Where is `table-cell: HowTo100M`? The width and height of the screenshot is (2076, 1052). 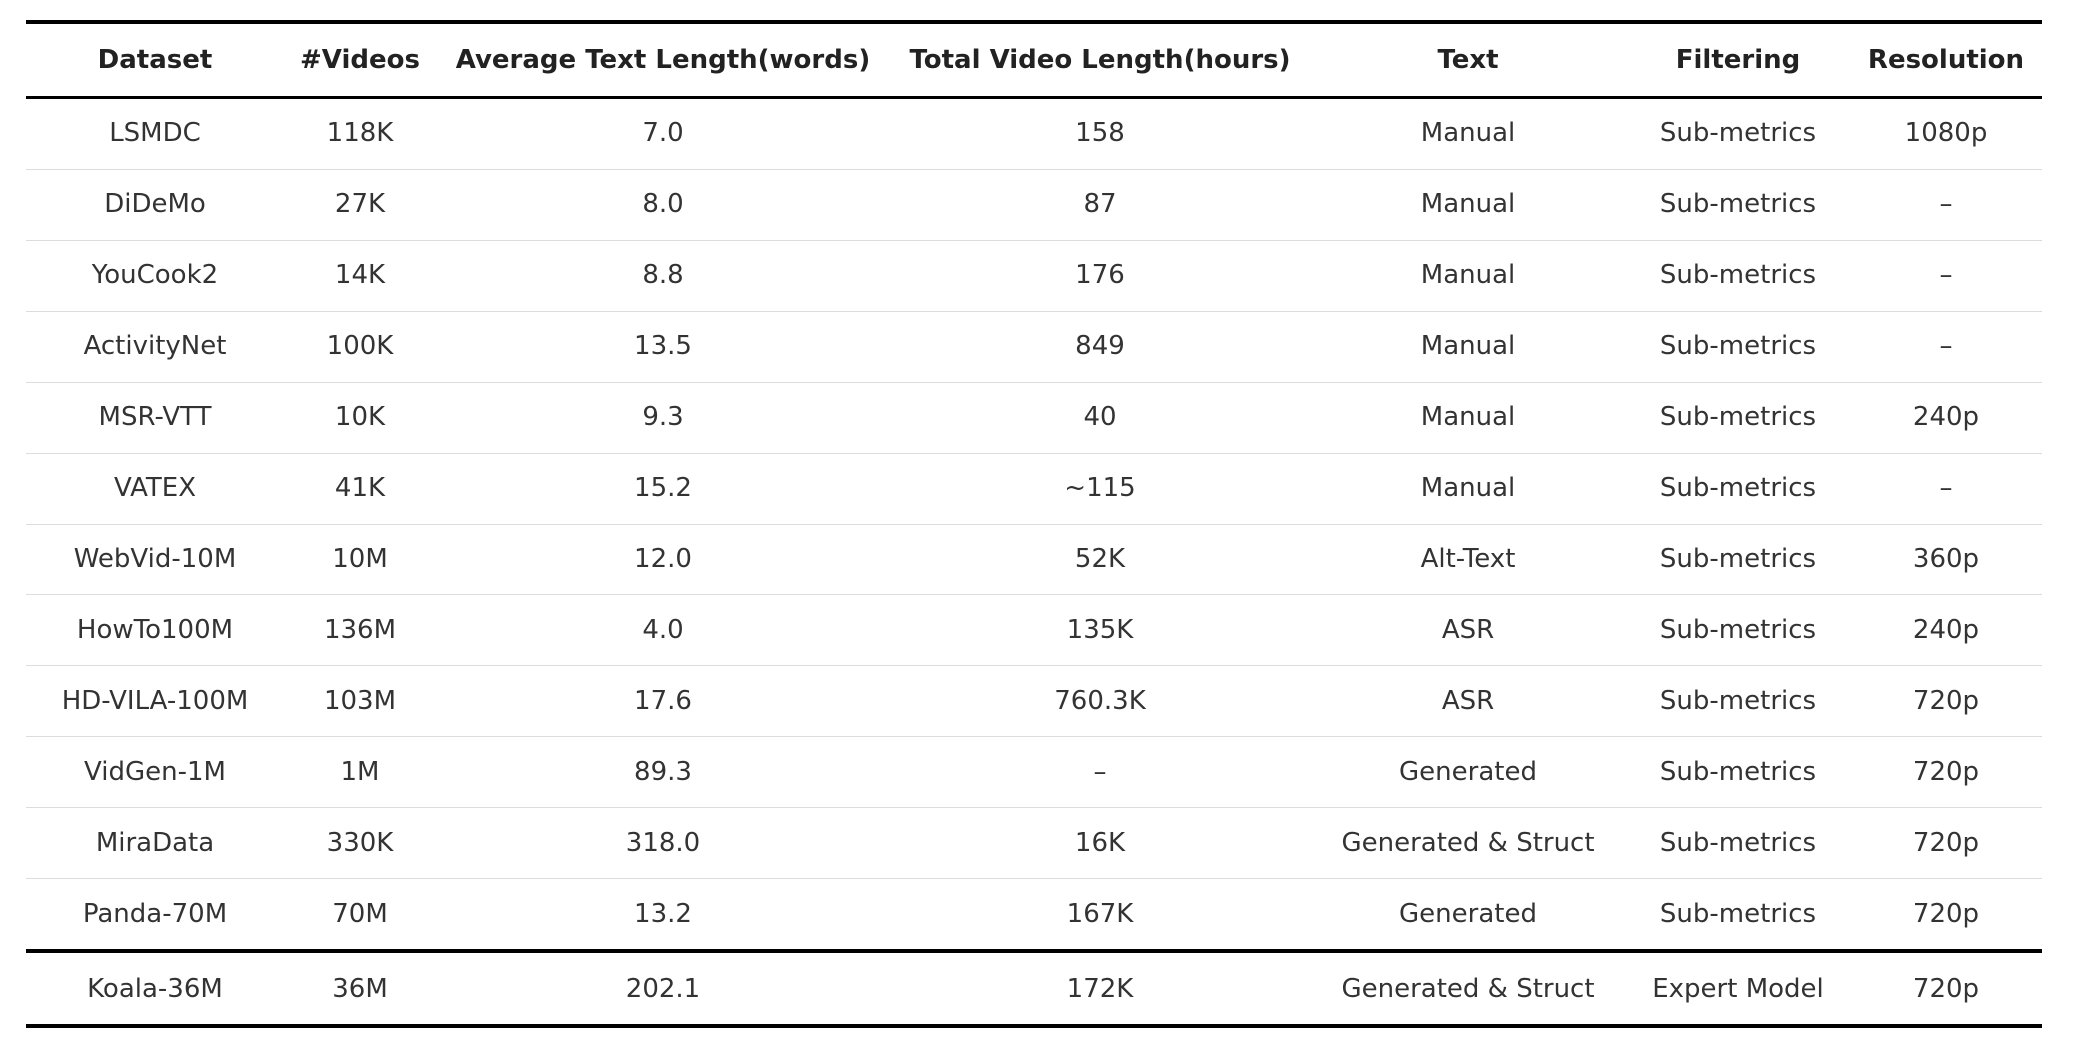
table-cell: HowTo100M is located at coordinates (155, 629).